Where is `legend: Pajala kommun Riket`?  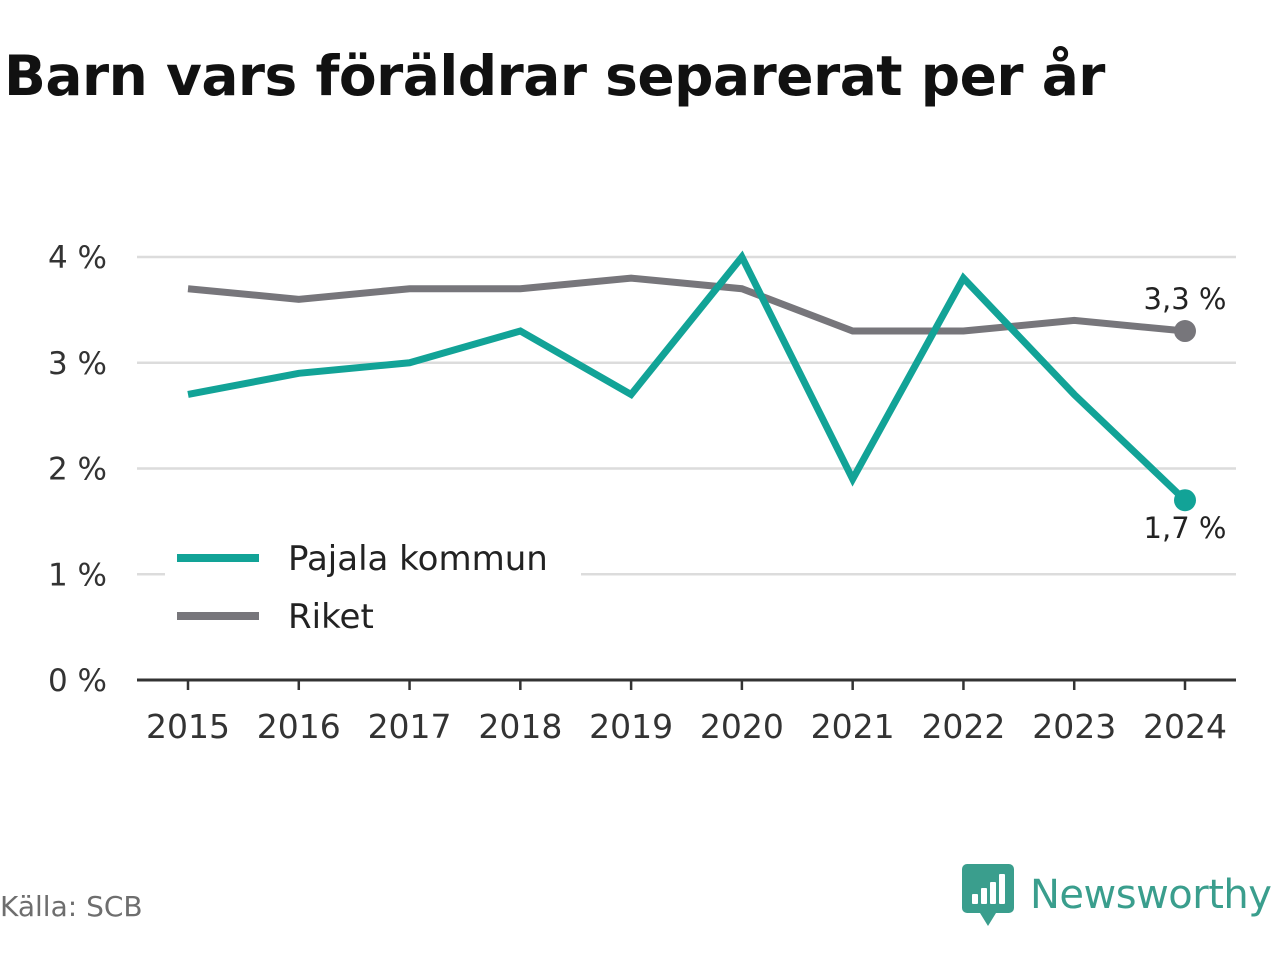 legend: Pajala kommun Riket is located at coordinates (373, 586).